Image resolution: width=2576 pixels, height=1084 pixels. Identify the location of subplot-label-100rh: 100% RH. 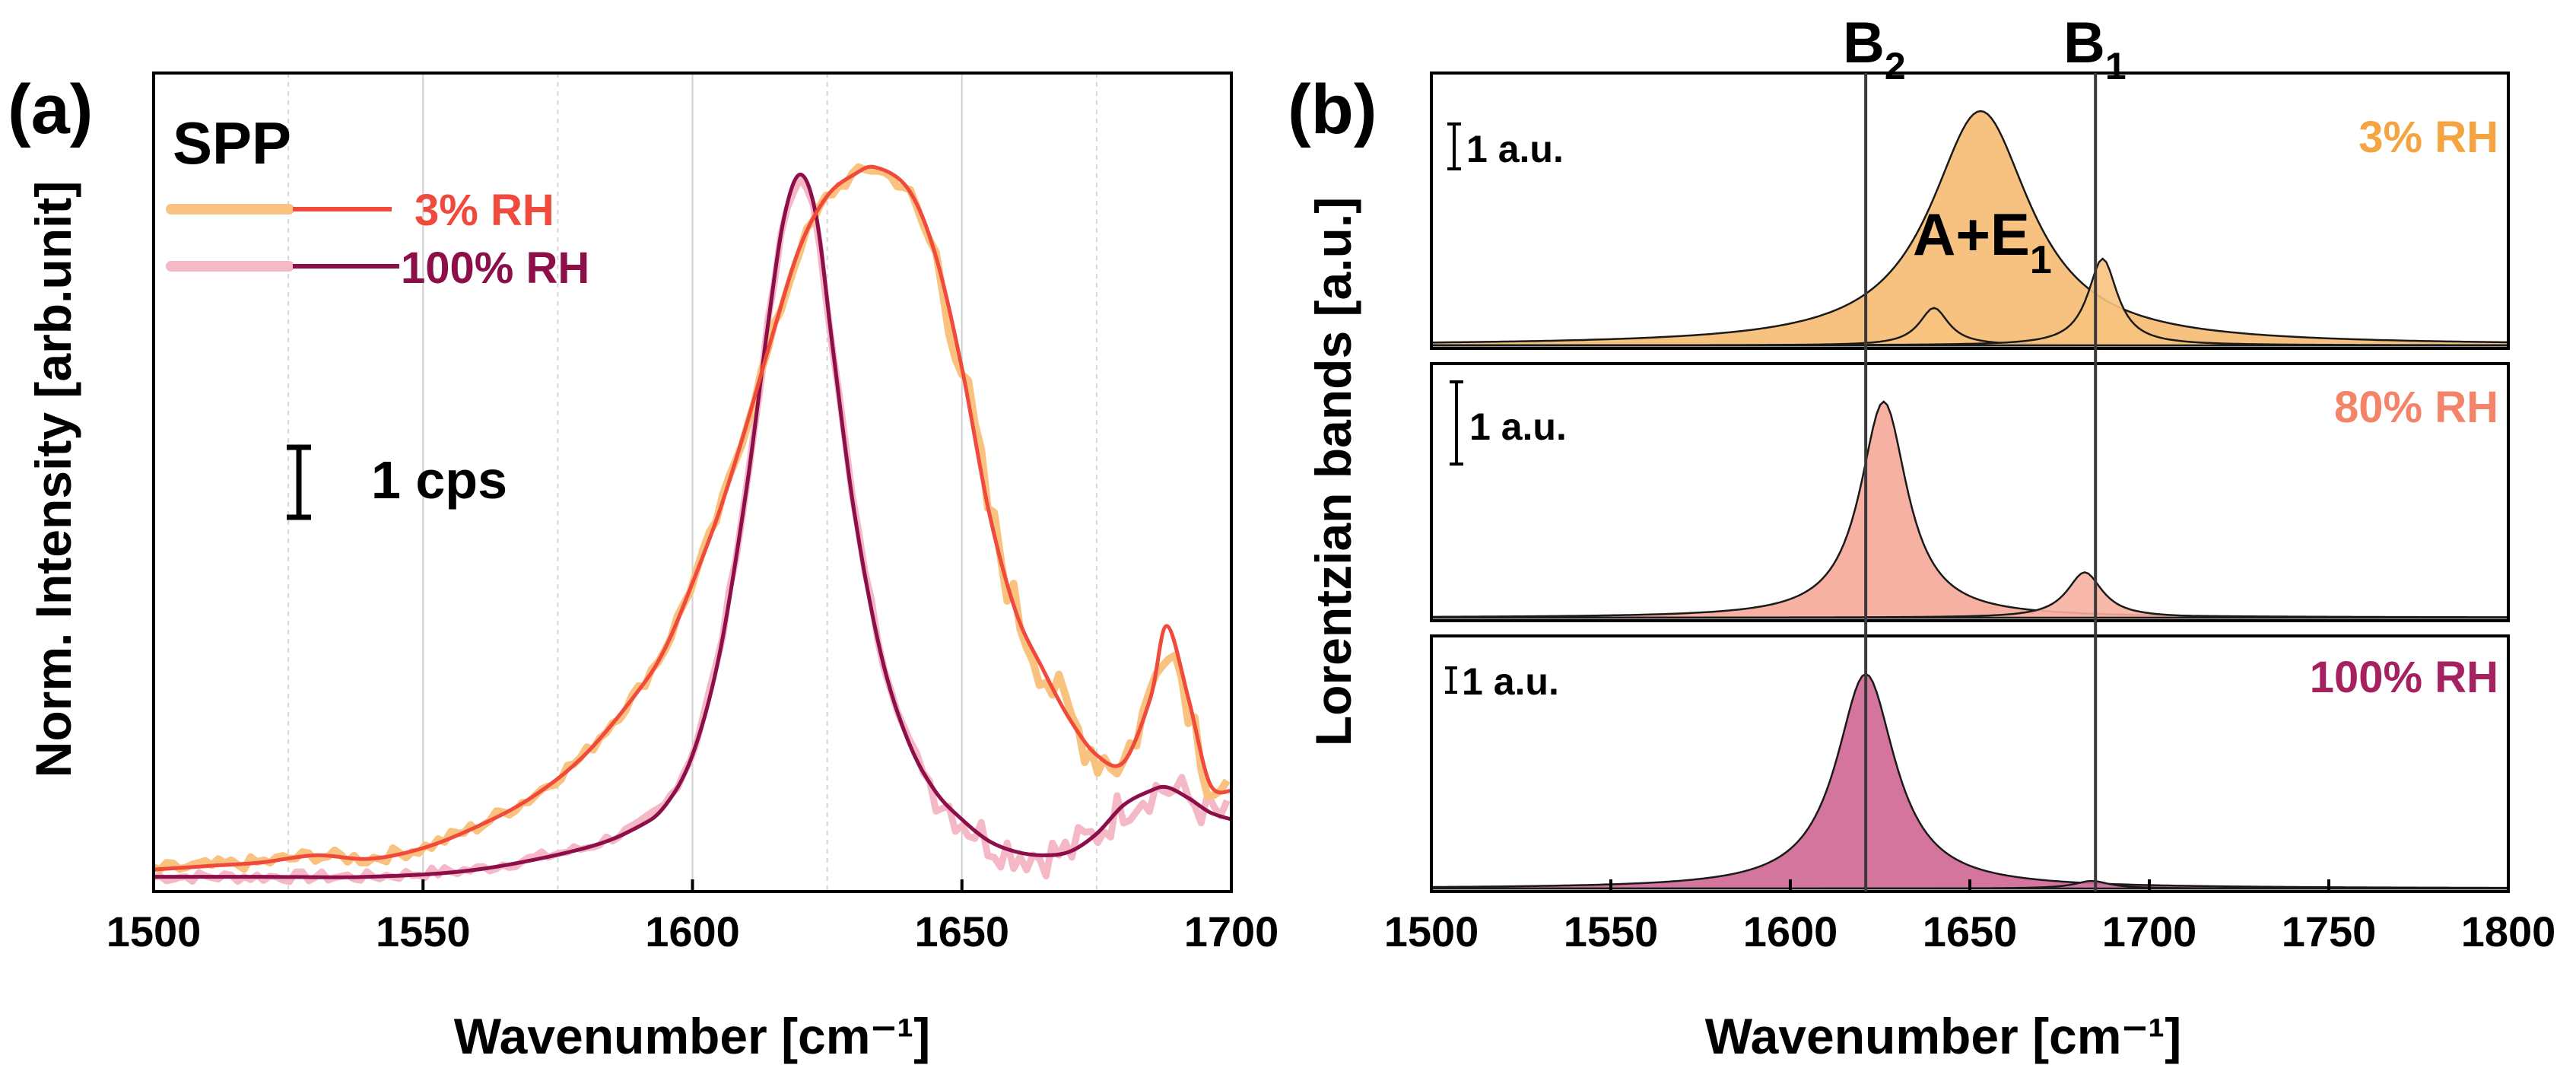
(2404, 677).